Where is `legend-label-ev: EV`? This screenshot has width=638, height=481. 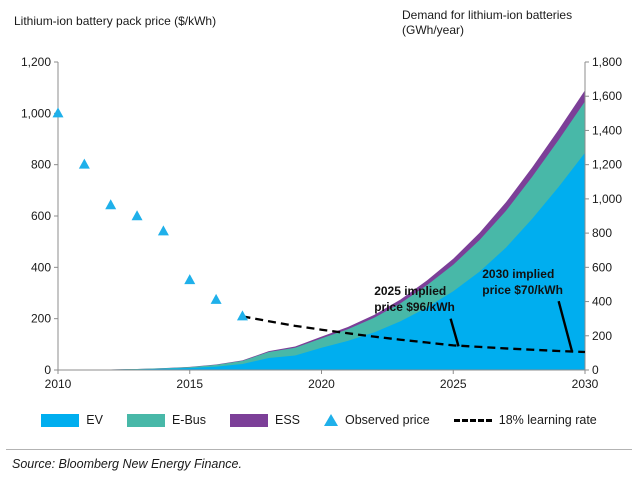 legend-label-ev: EV is located at coordinates (94, 420).